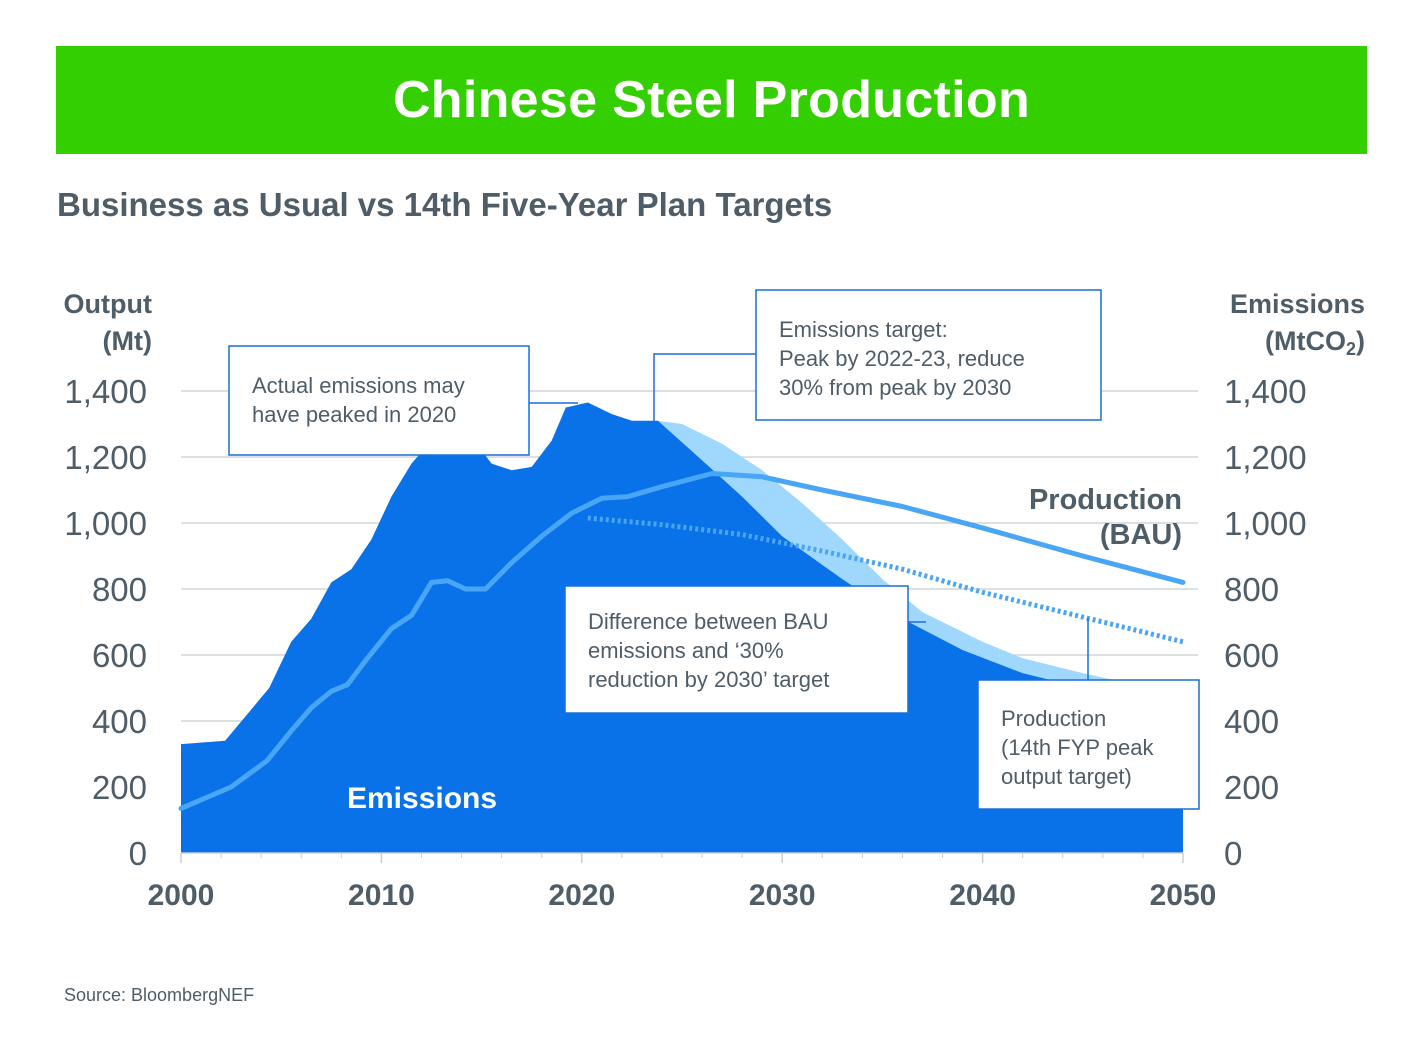  What do you see at coordinates (1105, 500) in the screenshot?
I see `production-bau-label-line1: Production` at bounding box center [1105, 500].